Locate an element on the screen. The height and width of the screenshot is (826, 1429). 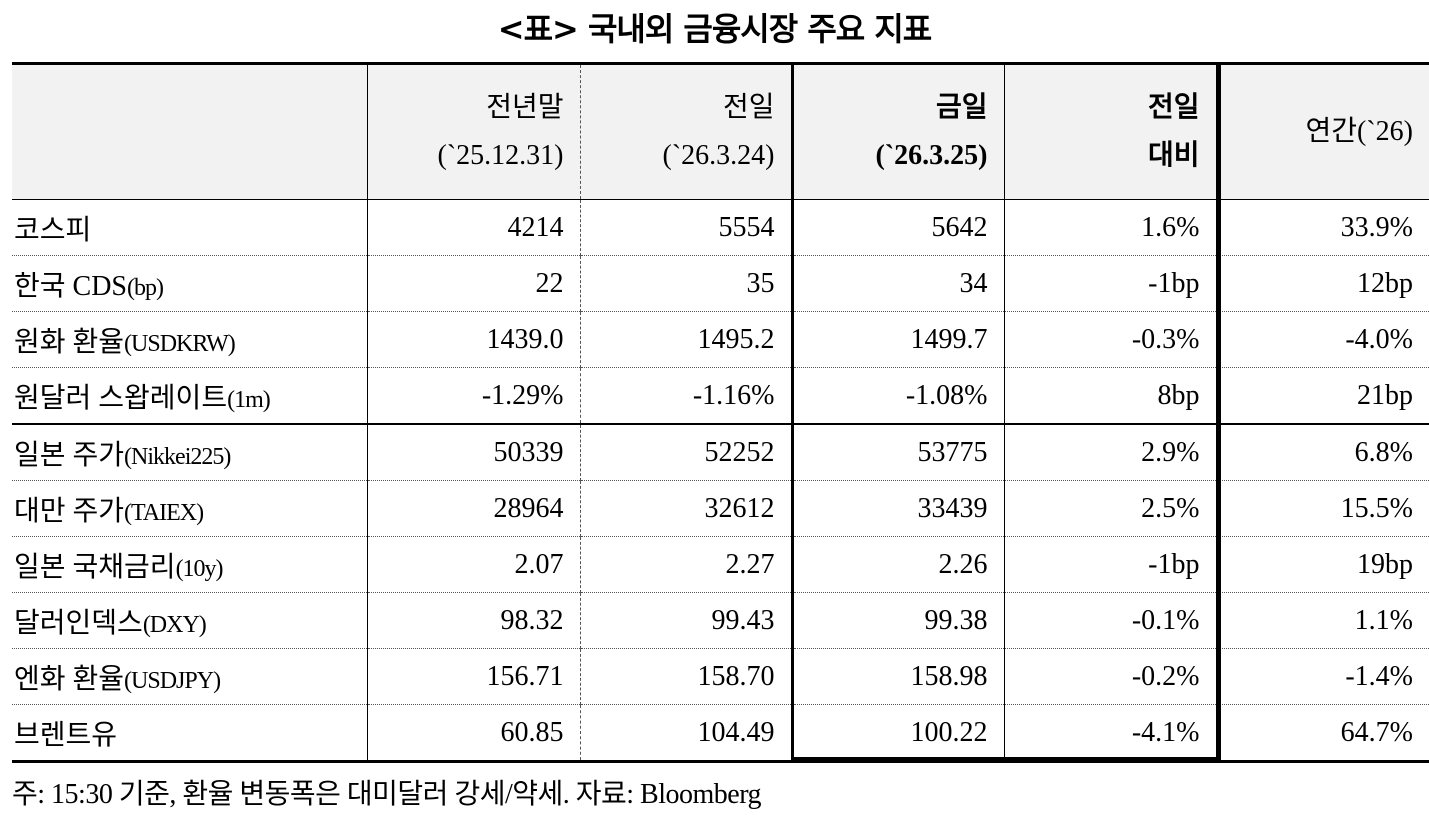
row-label: 코스피 is located at coordinates (189, 227).